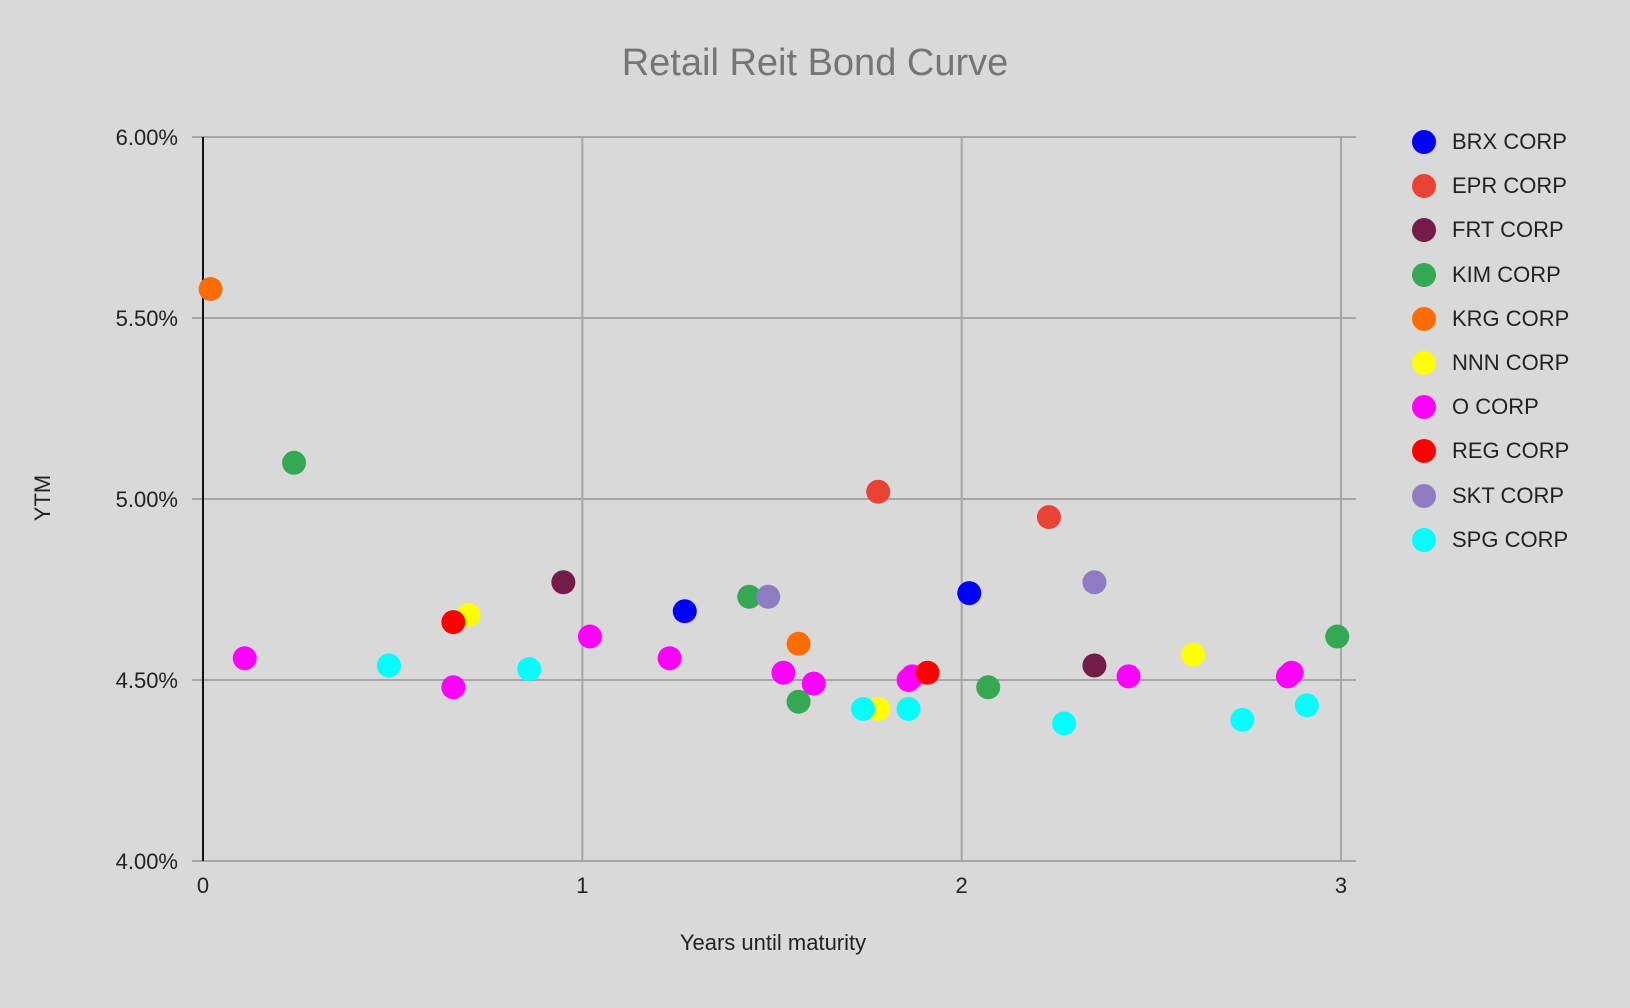 The height and width of the screenshot is (1008, 1630). Describe the element at coordinates (147, 499) in the screenshot. I see `y-tick-label: 5.00%` at that location.